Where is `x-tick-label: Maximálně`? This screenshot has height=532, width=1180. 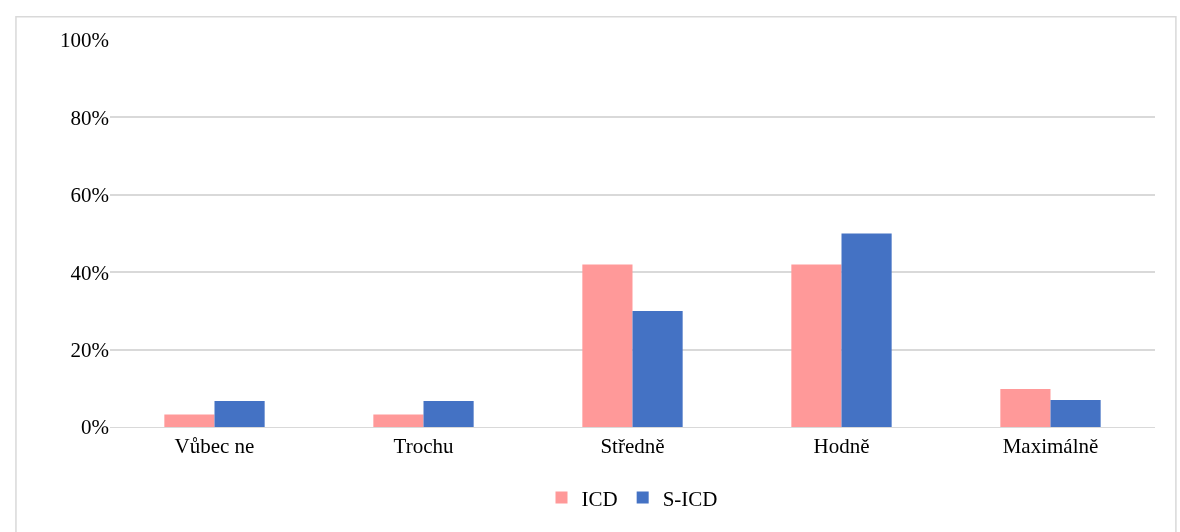 x-tick-label: Maximálně is located at coordinates (1050, 446).